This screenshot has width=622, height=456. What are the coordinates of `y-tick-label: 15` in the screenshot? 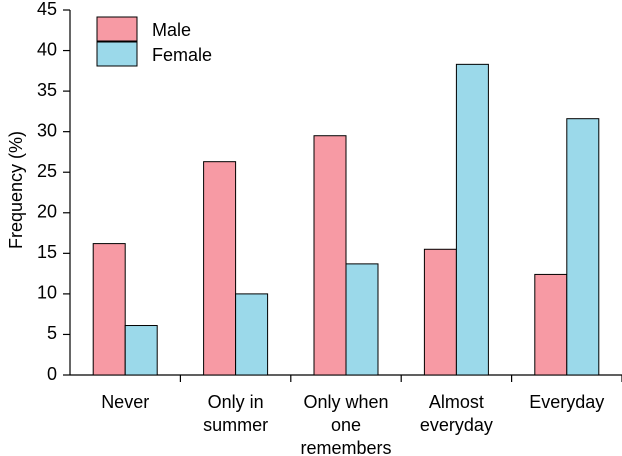 It's located at (47, 252).